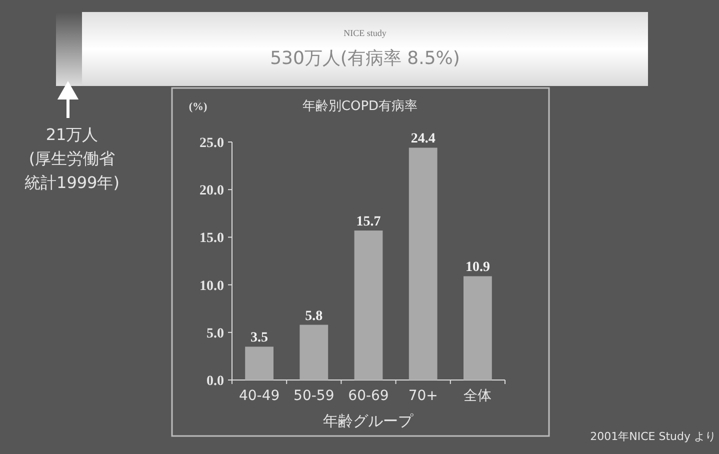 This screenshot has width=719, height=454. What do you see at coordinates (368, 222) in the screenshot?
I see `data-label: 15.7` at bounding box center [368, 222].